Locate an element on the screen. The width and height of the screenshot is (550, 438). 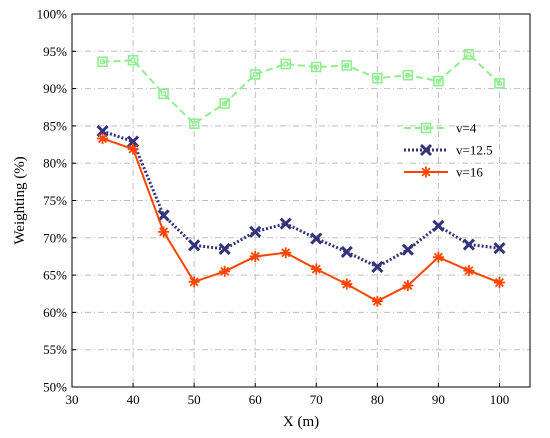
legend-label: v=4 is located at coordinates (466, 128).